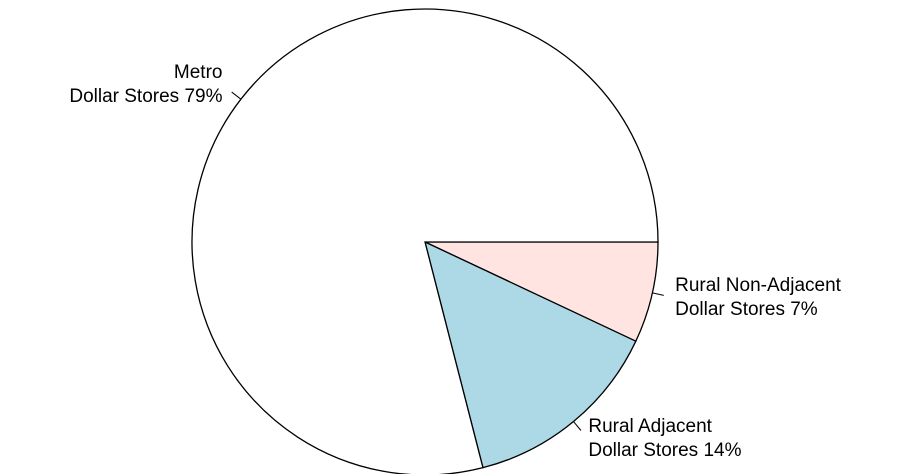 This screenshot has width=898, height=474. What do you see at coordinates (146, 84) in the screenshot?
I see `slice-label: Metro Dollar Stores 79%` at bounding box center [146, 84].